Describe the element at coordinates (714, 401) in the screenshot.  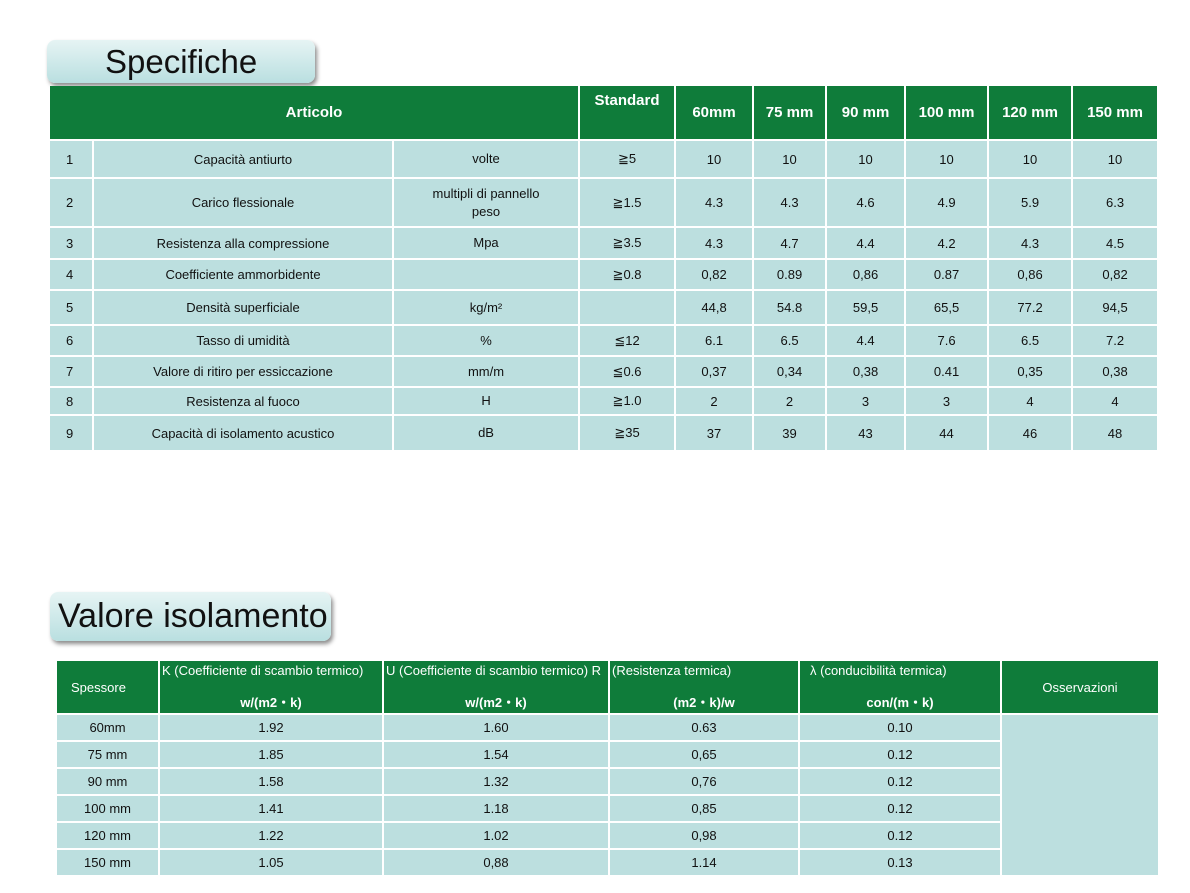
I see `item-value: 2` at that location.